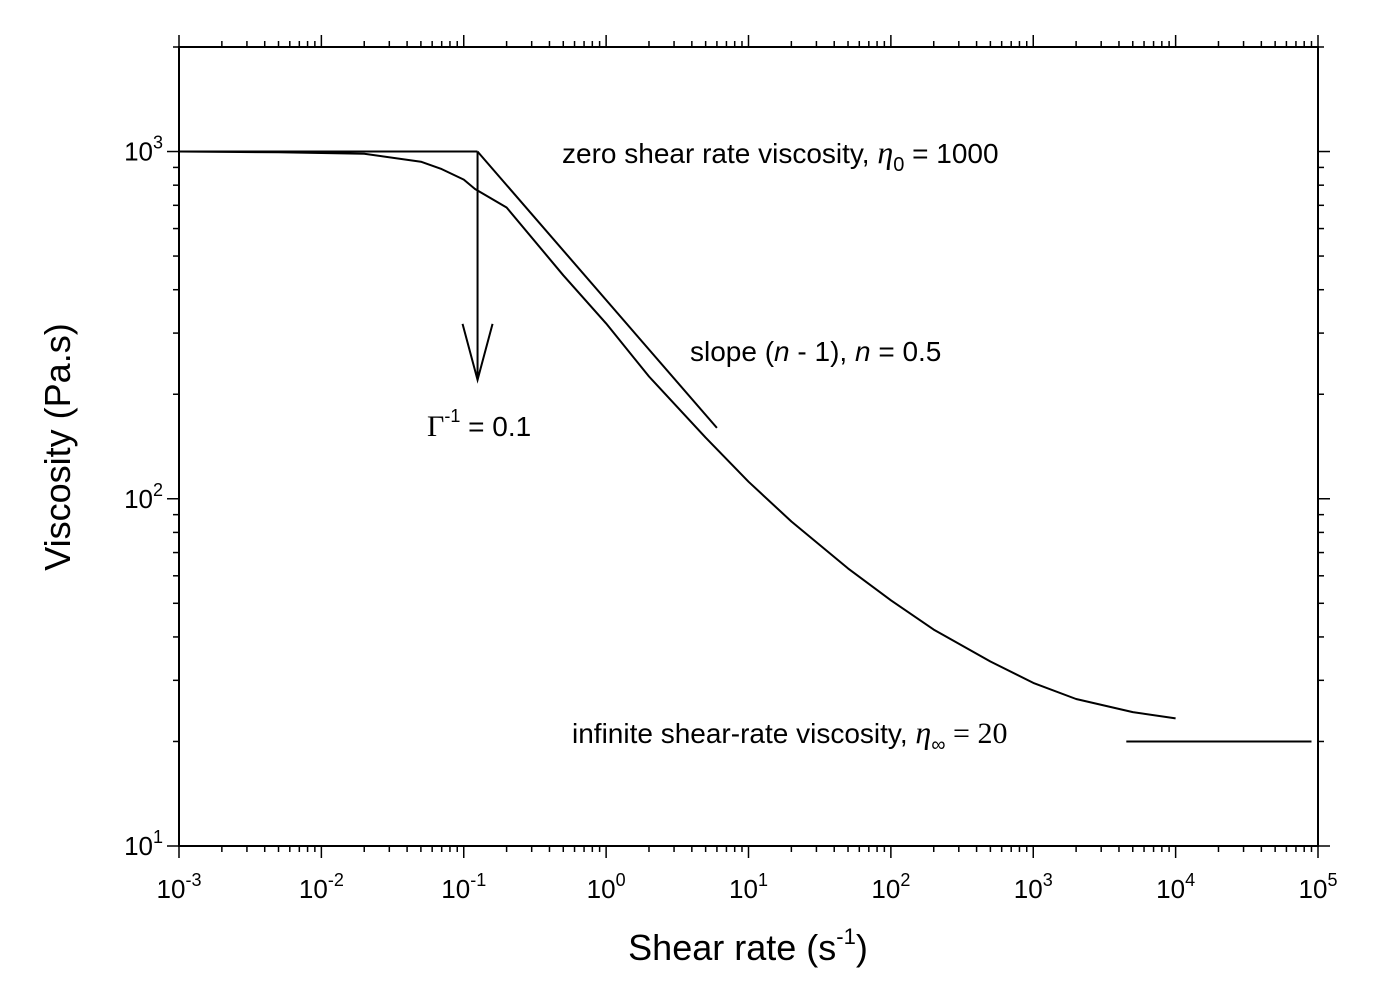  Describe the element at coordinates (822, 351) in the screenshot. I see `slope-text2: - 1),` at that location.